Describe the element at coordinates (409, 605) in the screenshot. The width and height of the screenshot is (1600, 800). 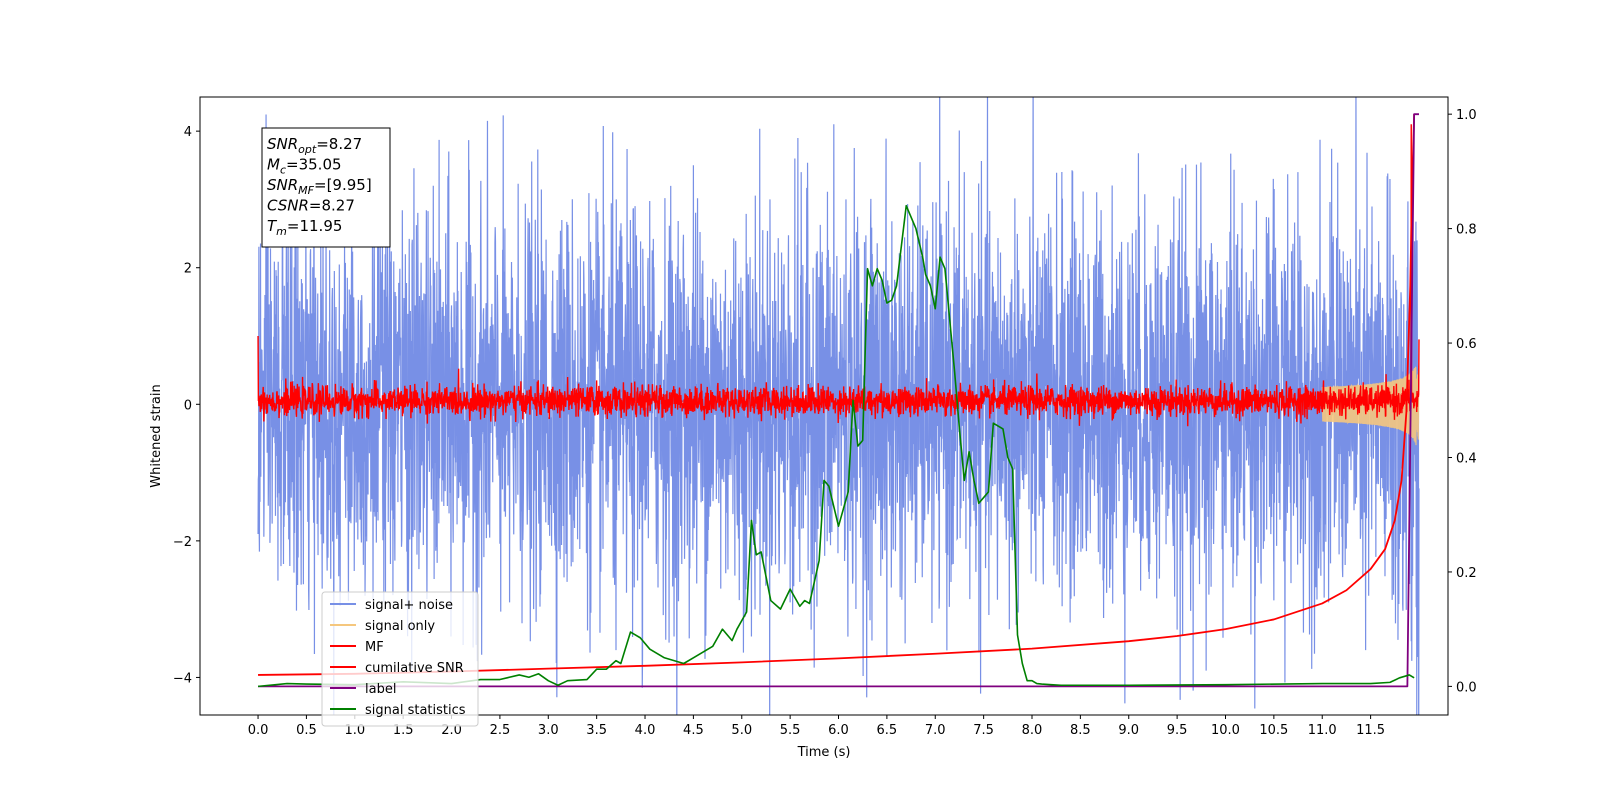
I see `legend-label-signal-noise: signal+ noise` at that location.